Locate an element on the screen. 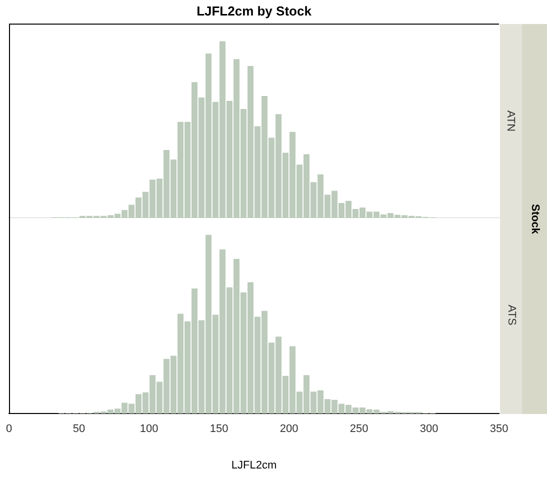  y2-axis-title: ATS is located at coordinates (510, 315).